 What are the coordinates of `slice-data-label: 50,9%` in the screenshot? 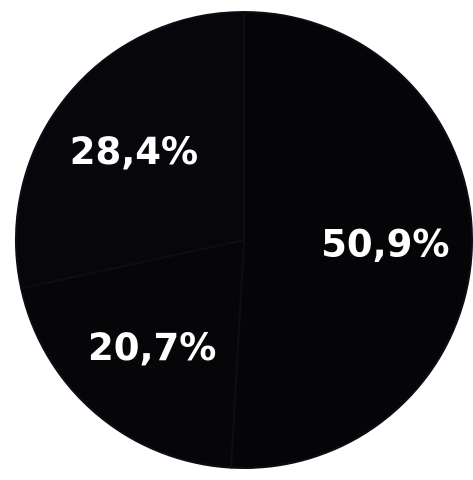 It's located at (385, 243).